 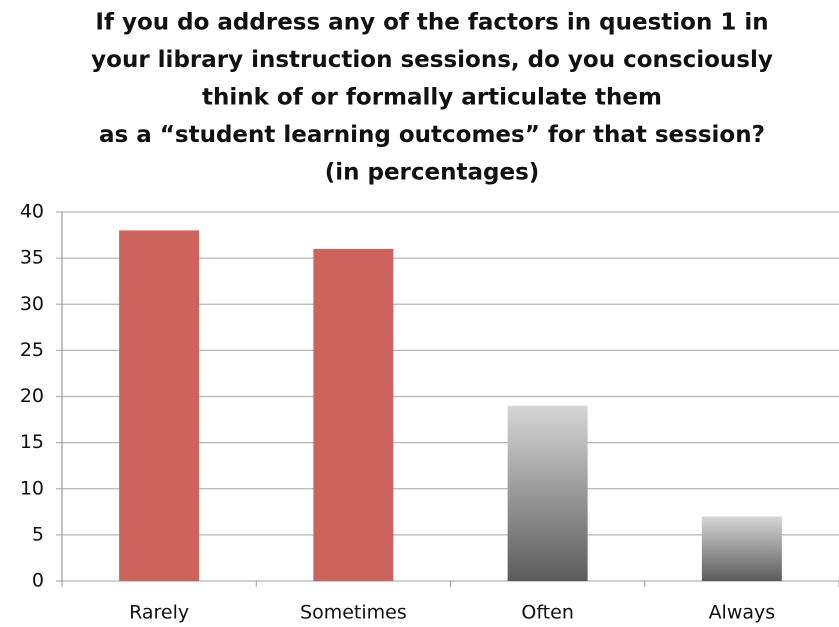 I want to click on chart-title: think of or formally articulate them, so click(x=432, y=98).